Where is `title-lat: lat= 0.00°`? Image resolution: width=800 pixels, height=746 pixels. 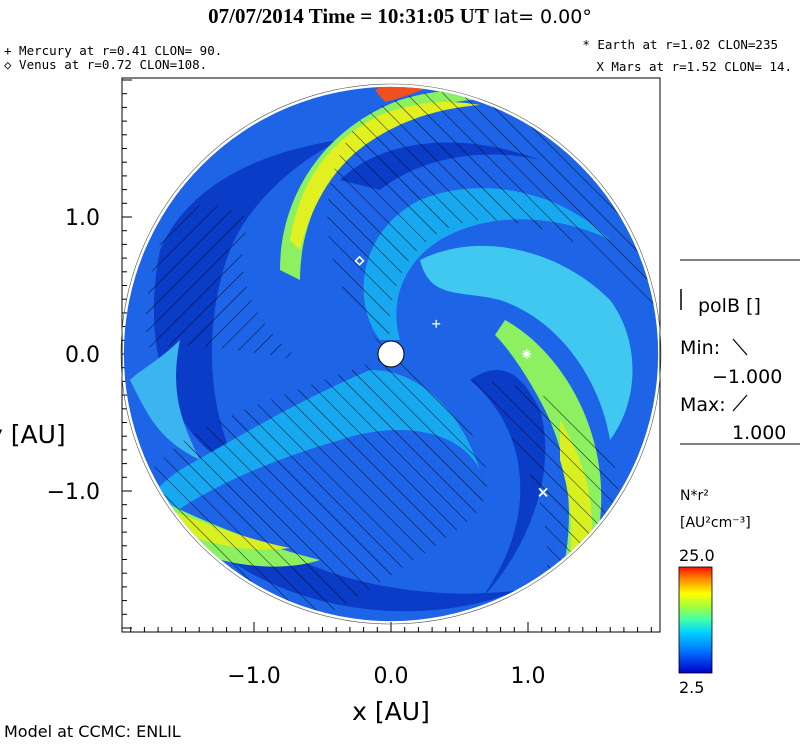
title-lat: lat= 0.00° is located at coordinates (542, 17).